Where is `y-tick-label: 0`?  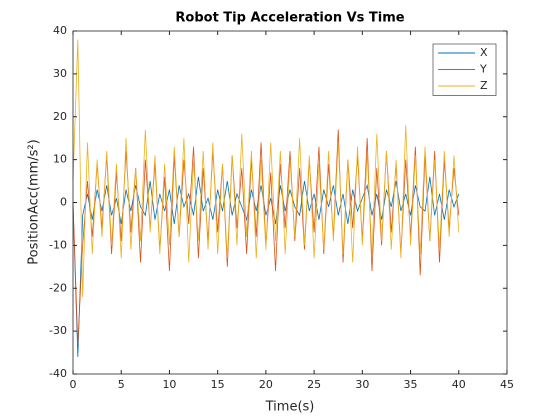 y-tick-label: 0 is located at coordinates (63, 202).